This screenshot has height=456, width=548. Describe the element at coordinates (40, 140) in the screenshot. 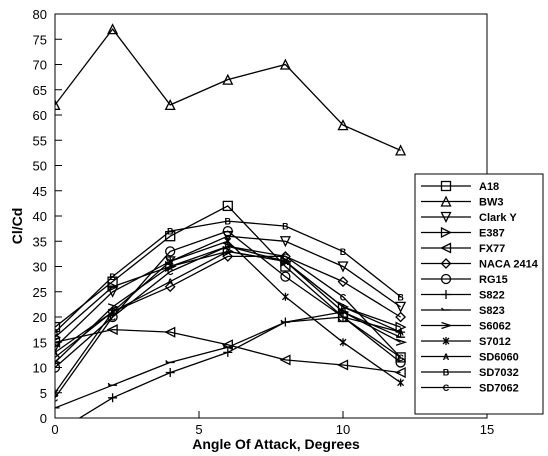

I see `y-tick-label: 55` at that location.